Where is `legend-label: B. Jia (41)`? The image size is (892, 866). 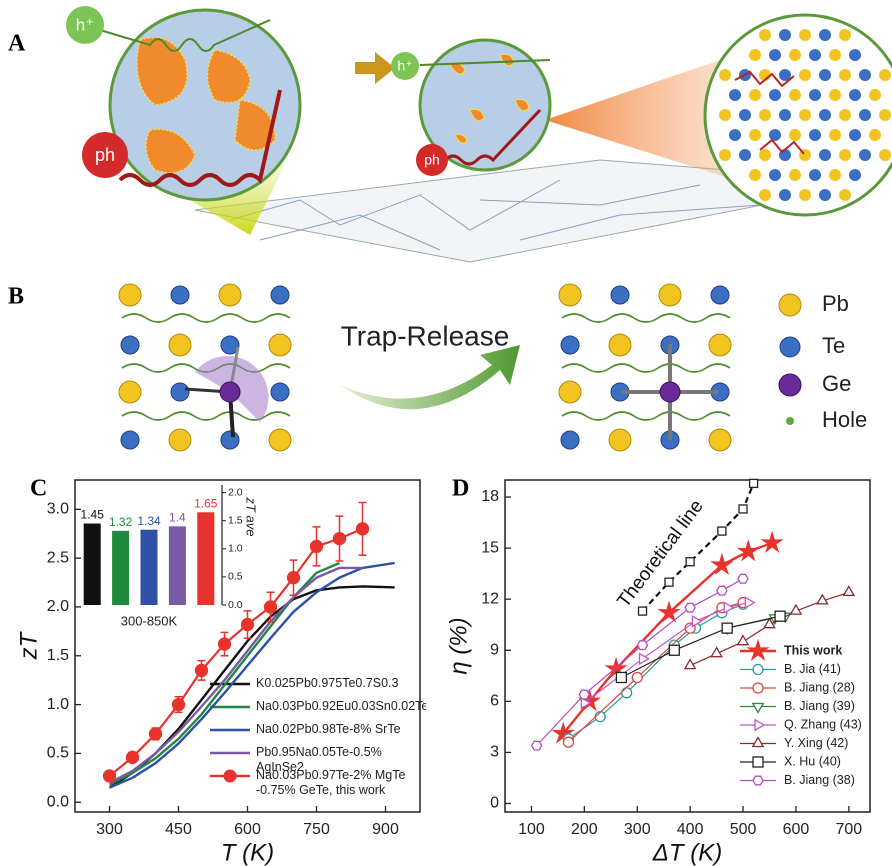
legend-label: B. Jia (41) is located at coordinates (812, 669).